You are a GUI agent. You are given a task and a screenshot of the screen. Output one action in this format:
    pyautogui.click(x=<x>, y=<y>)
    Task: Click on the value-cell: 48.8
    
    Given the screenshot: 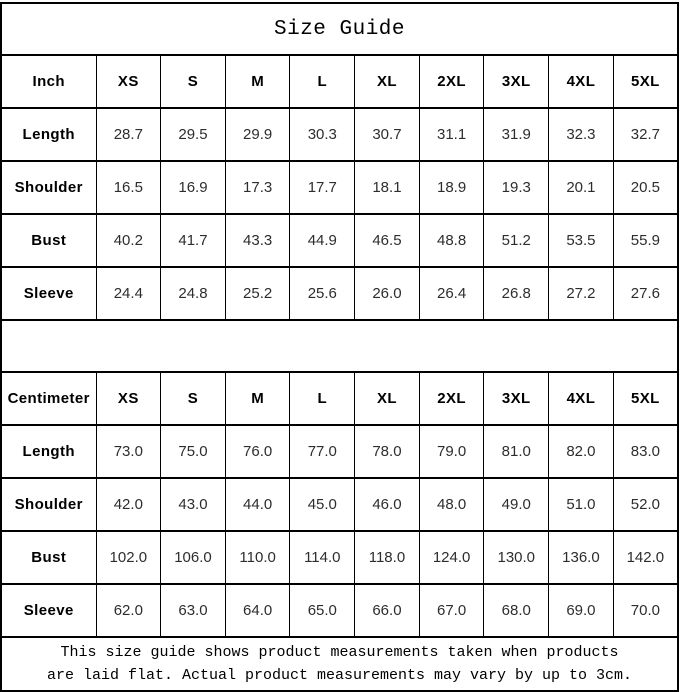 What is the action you would take?
    pyautogui.click(x=451, y=240)
    